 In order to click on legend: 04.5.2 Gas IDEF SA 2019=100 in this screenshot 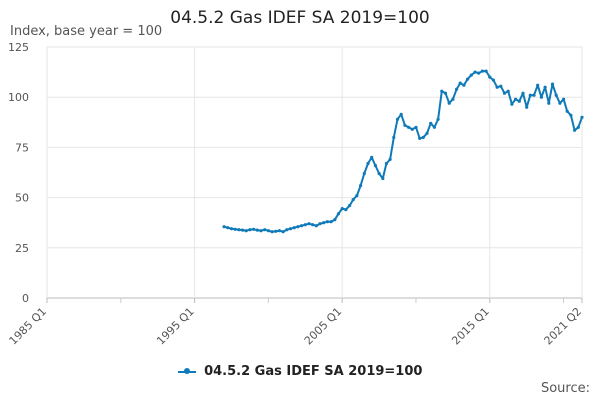, I will do `click(300, 371)`.